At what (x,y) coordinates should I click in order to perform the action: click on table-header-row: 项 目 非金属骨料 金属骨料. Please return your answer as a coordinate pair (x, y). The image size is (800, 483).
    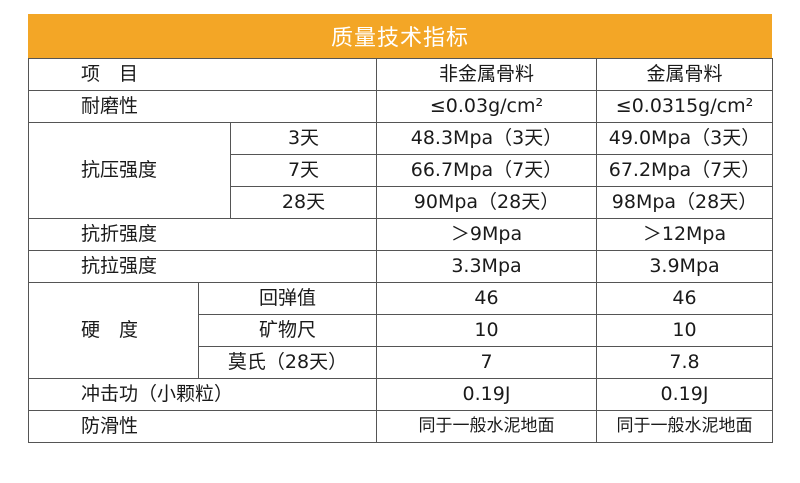
    Looking at the image, I should click on (400, 74).